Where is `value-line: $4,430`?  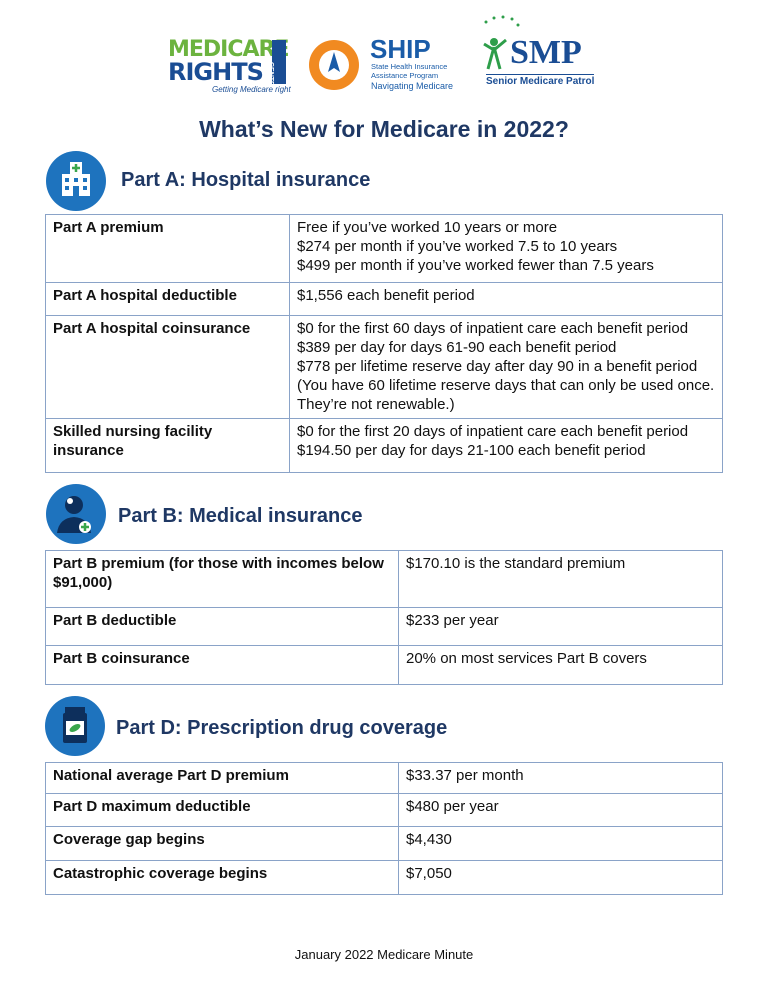 value-line: $4,430 is located at coordinates (429, 839).